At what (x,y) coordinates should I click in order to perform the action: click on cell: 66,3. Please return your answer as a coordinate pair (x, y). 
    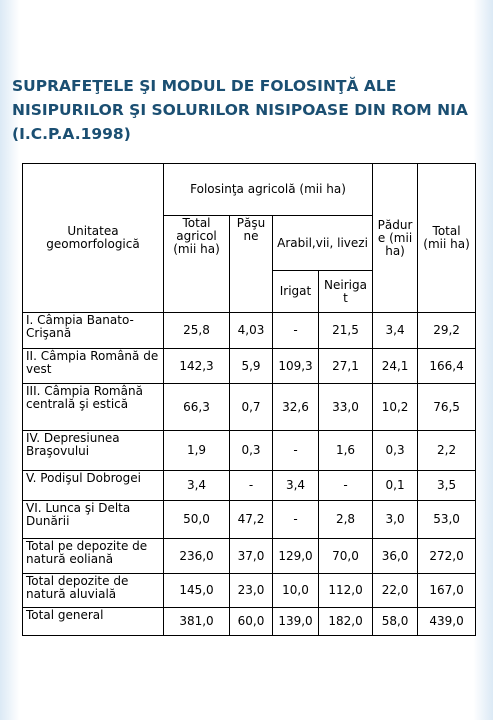
    Looking at the image, I should click on (196, 407).